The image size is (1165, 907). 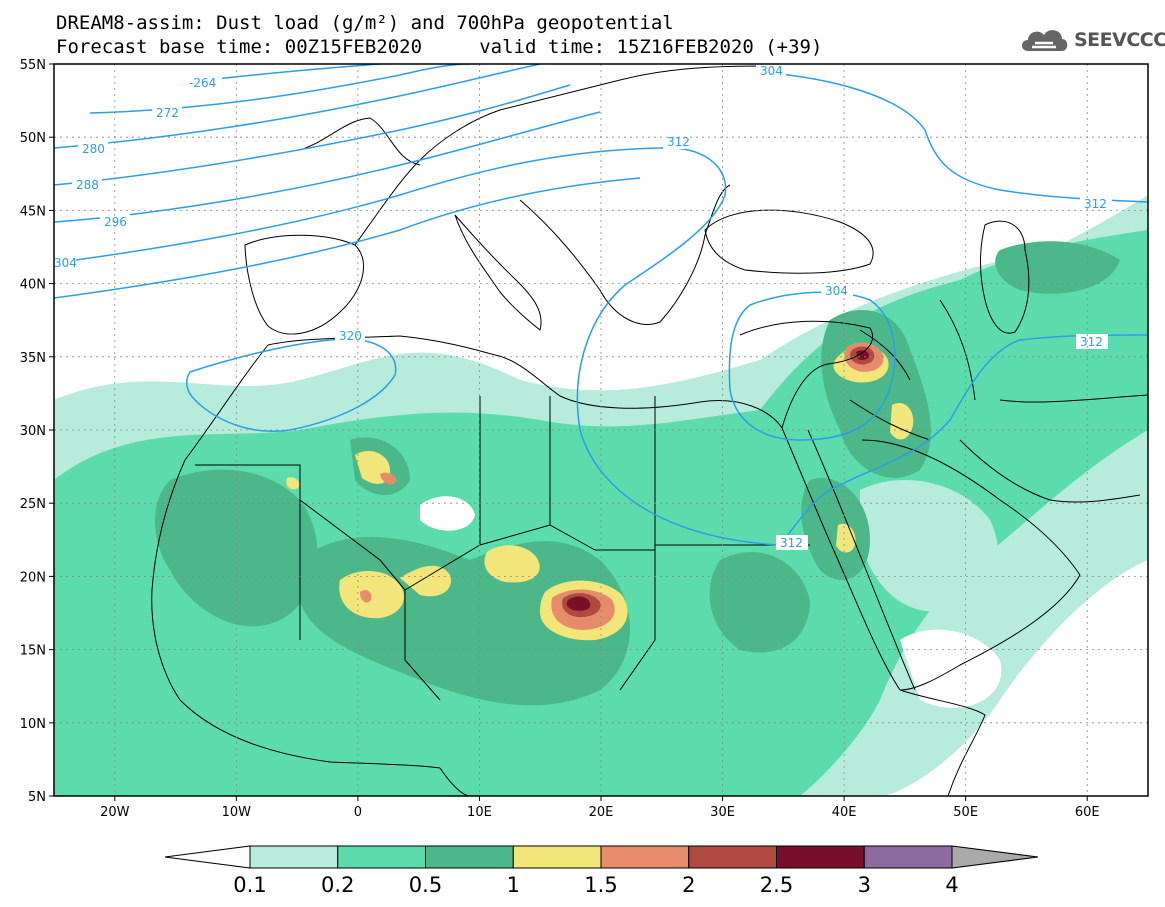 I want to click on logo-text: SEEVCCC, so click(x=1119, y=40).